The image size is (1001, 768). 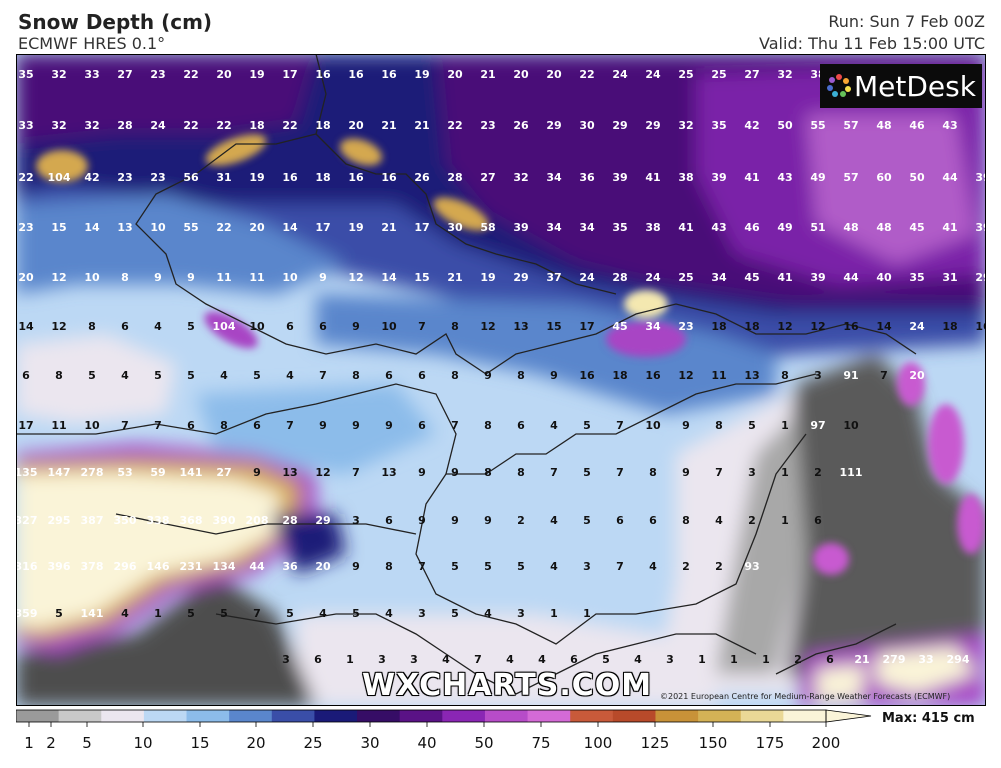 What do you see at coordinates (826, 743) in the screenshot?
I see `legend-label: 200` at bounding box center [826, 743].